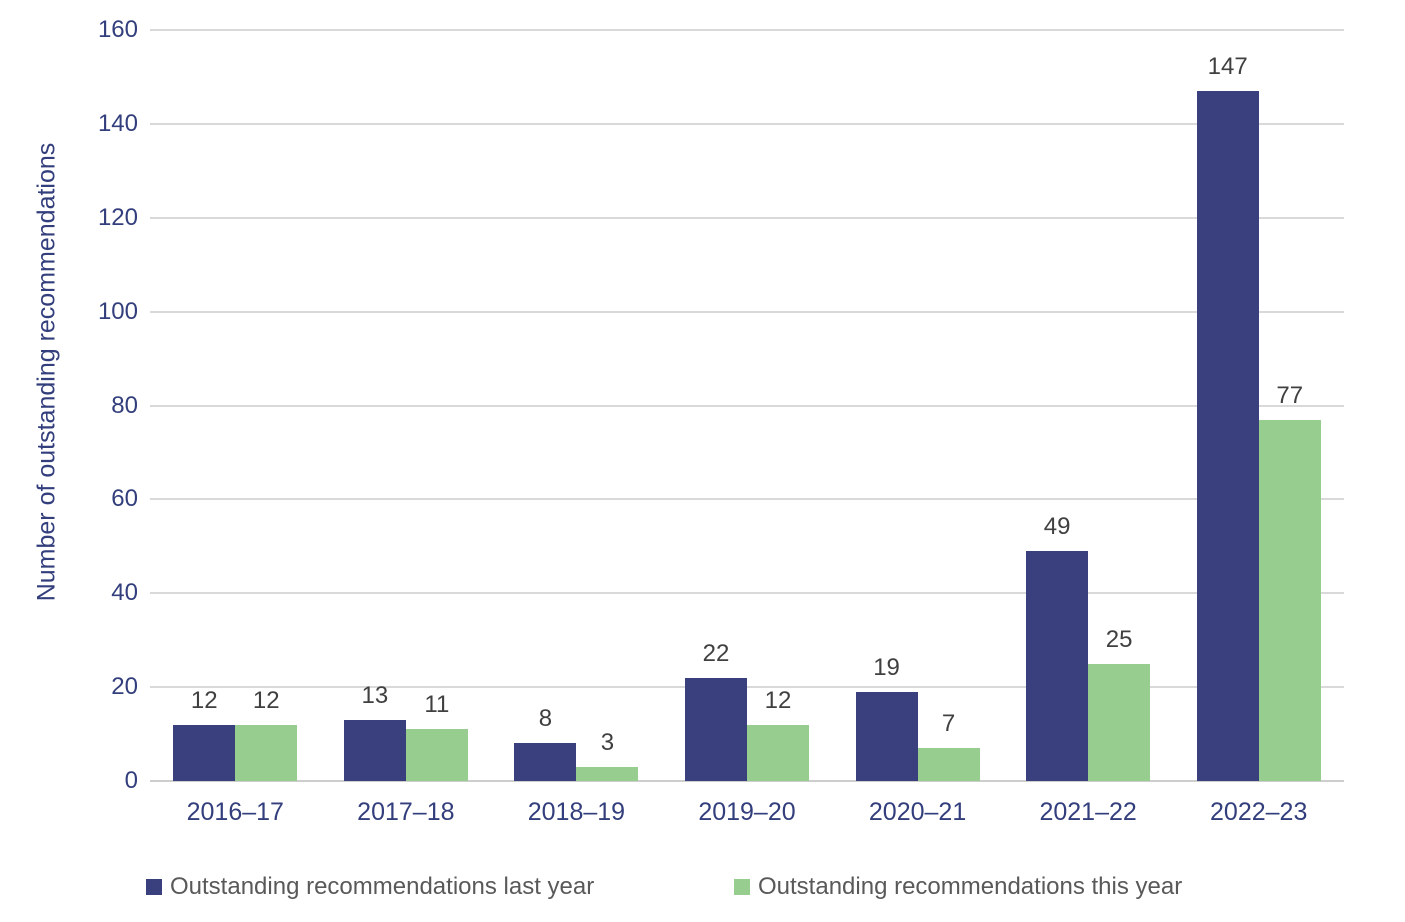 Image resolution: width=1405 pixels, height=922 pixels. Describe the element at coordinates (117, 123) in the screenshot. I see `y-tick-label-140: 140` at that location.